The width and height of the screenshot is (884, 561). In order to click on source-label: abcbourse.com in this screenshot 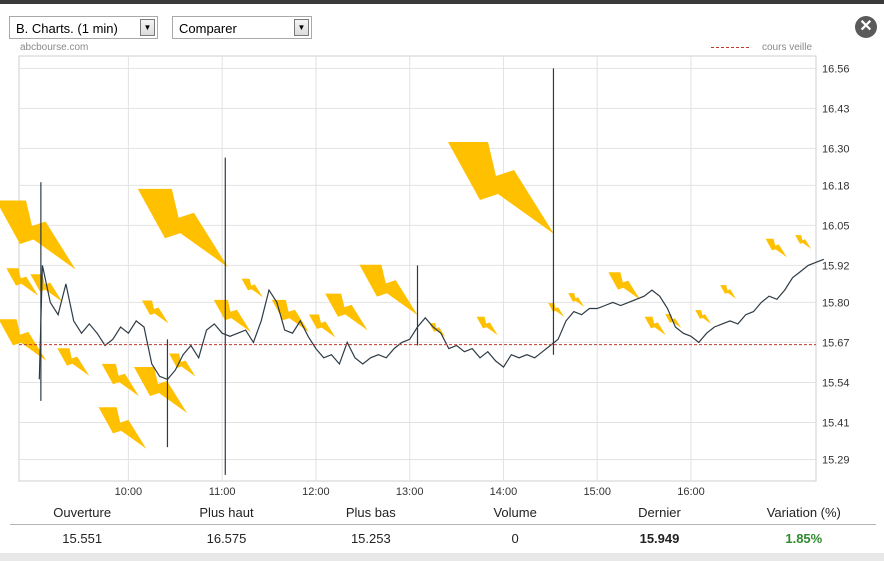, I will do `click(54, 47)`.